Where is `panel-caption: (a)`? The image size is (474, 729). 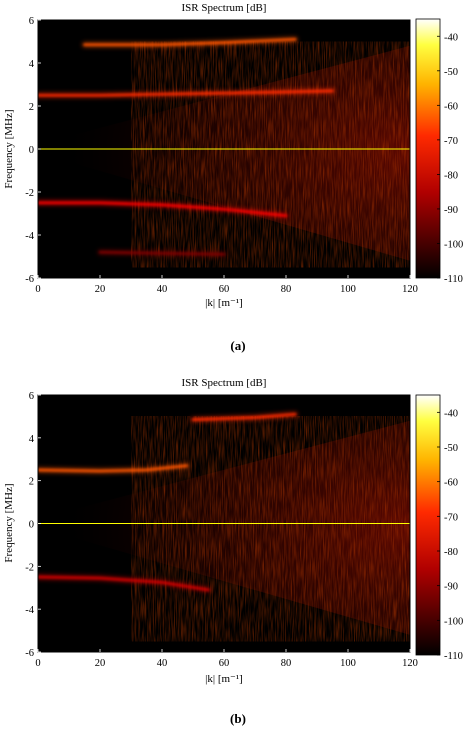
panel-caption: (a) is located at coordinates (237, 345).